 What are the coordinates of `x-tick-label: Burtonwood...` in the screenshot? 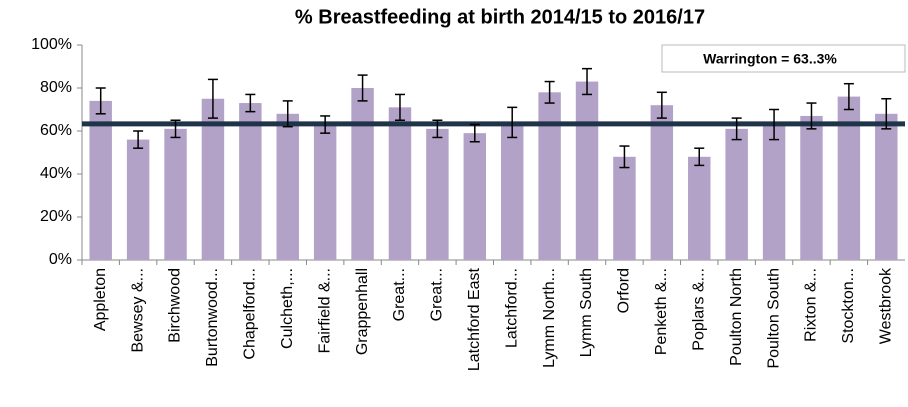 It's located at (212, 317).